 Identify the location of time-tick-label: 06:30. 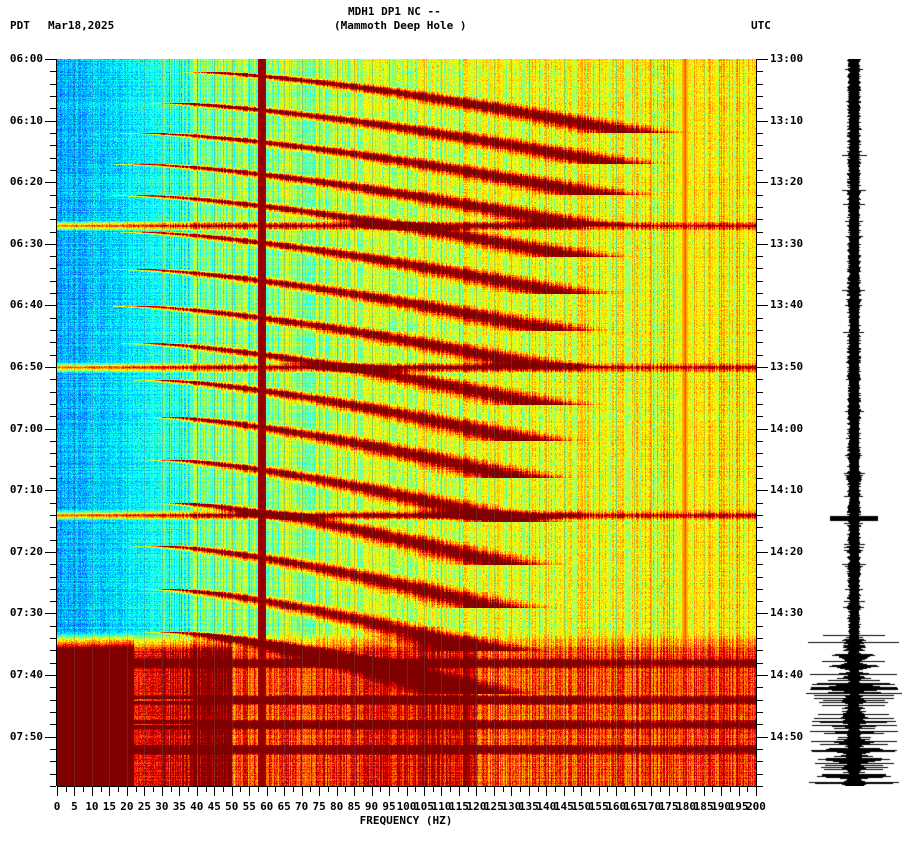
(26, 243).